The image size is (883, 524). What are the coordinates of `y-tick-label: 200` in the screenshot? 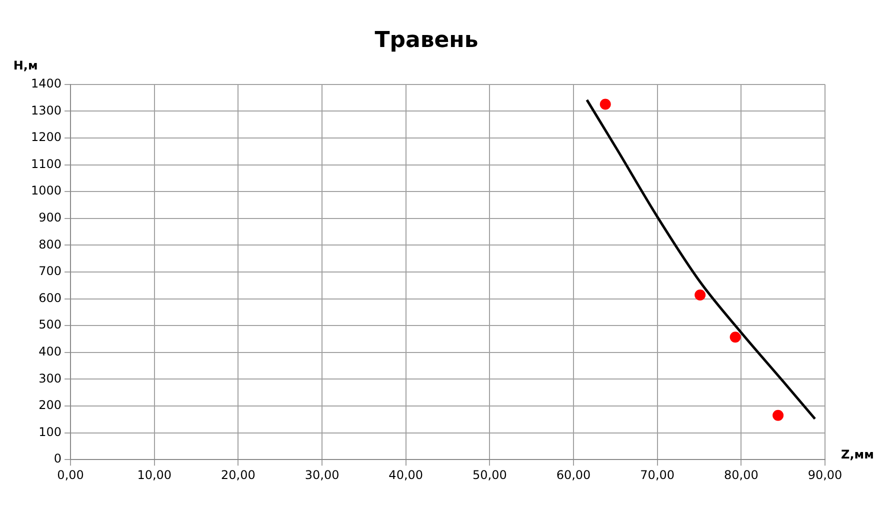 It's located at (50, 405).